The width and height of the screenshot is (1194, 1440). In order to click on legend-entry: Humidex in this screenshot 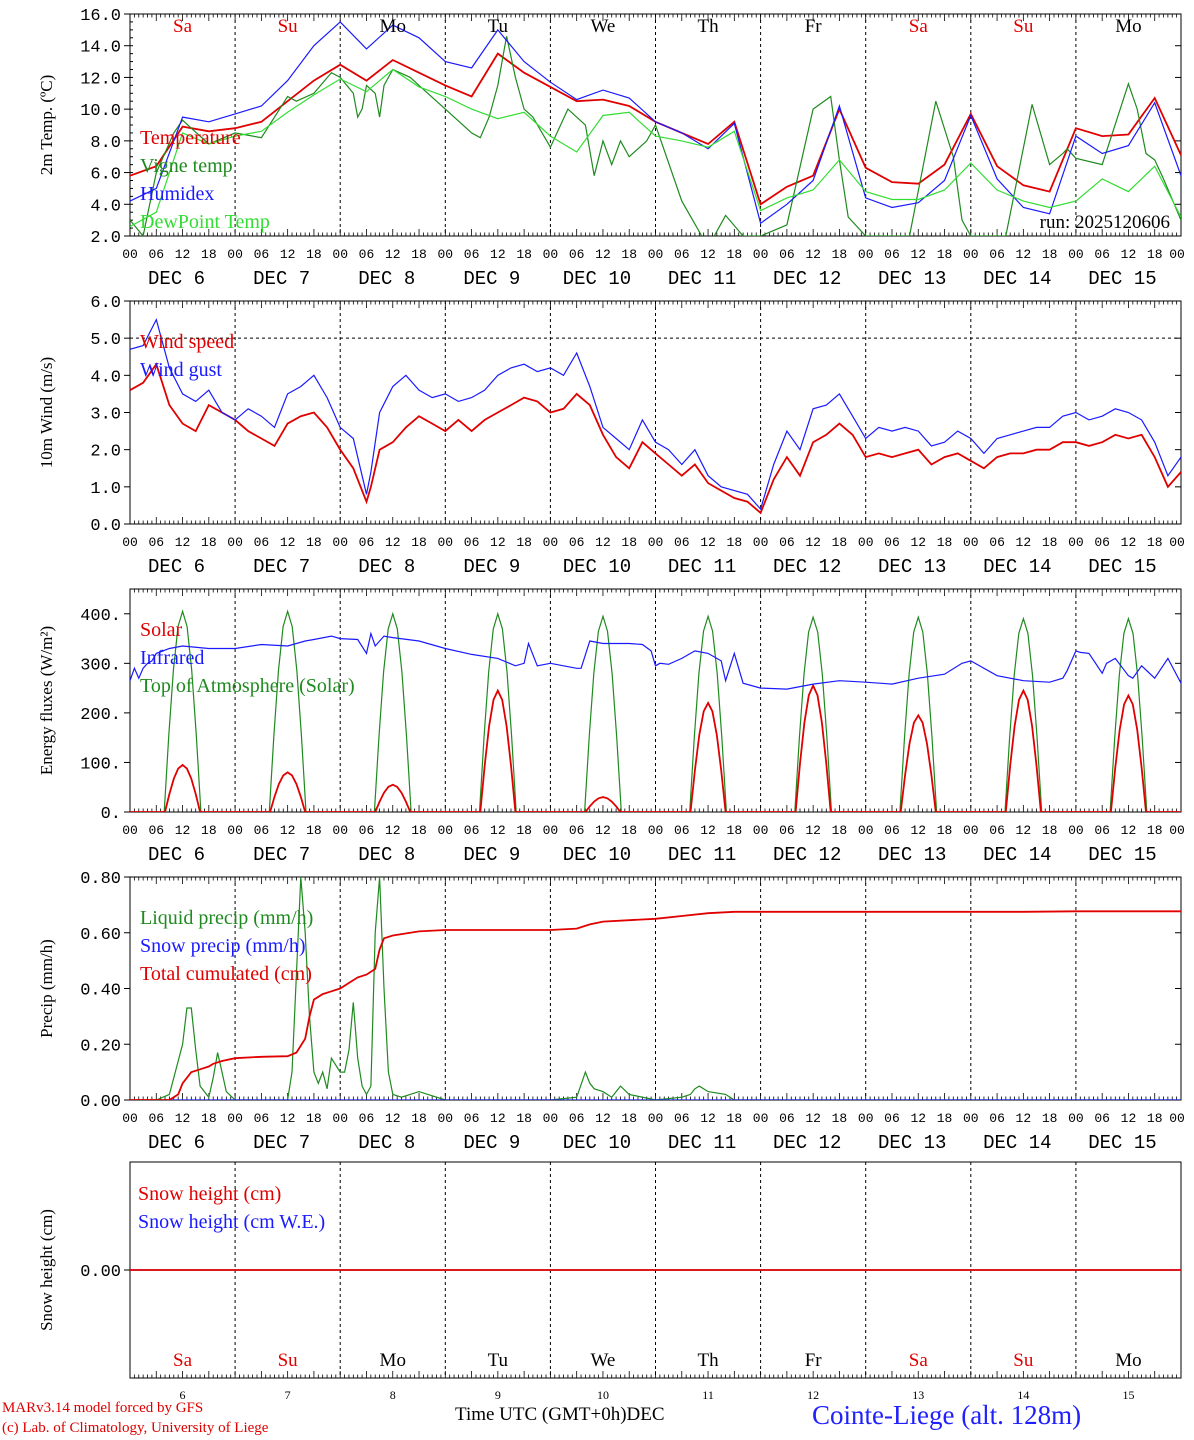, I will do `click(177, 194)`.